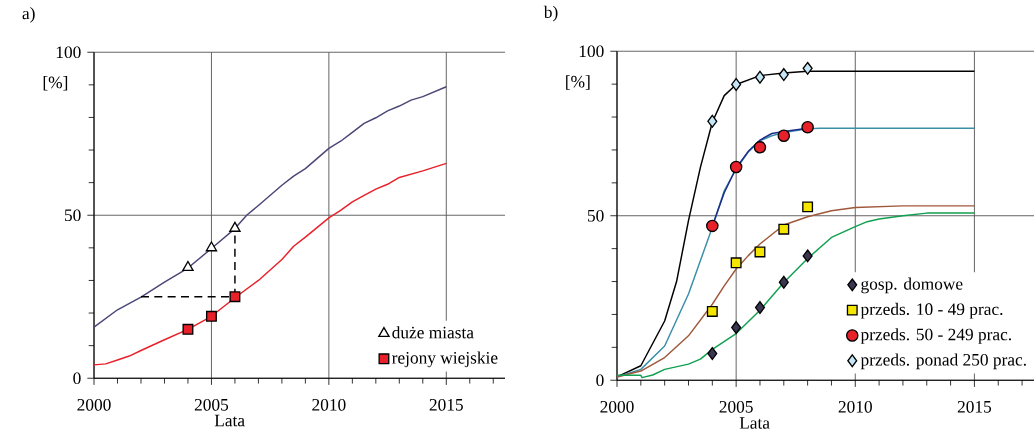  Describe the element at coordinates (943, 361) in the screenshot. I see `legend-label: przeds. ponad 250 prac.` at that location.